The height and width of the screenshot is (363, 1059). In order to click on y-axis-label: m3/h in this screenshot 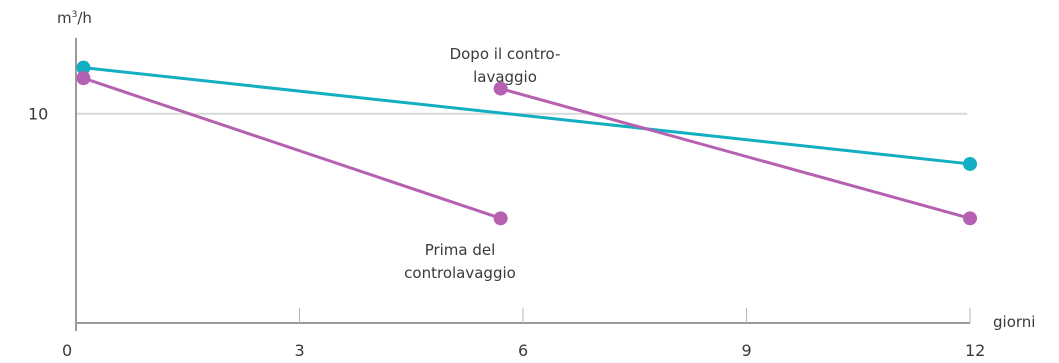, I will do `click(74, 18)`.